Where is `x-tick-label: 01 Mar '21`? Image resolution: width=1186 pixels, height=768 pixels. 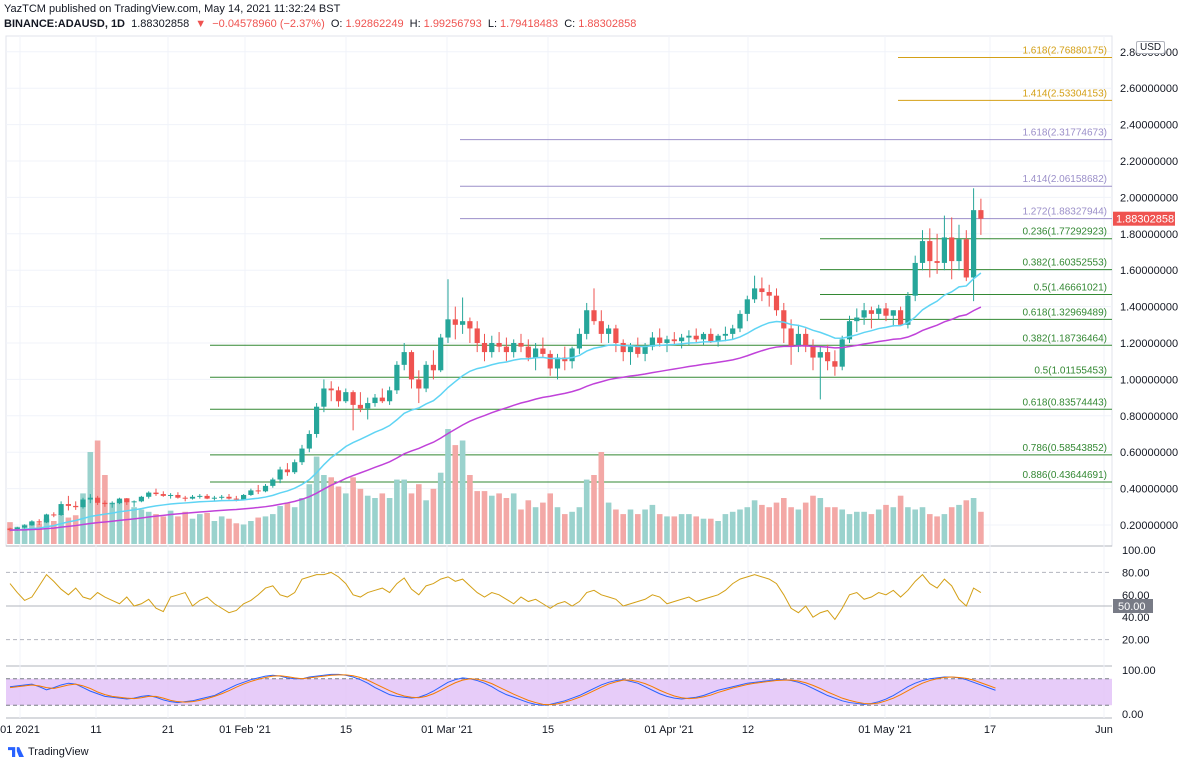
x-tick-label: 01 Mar '21 is located at coordinates (447, 730).